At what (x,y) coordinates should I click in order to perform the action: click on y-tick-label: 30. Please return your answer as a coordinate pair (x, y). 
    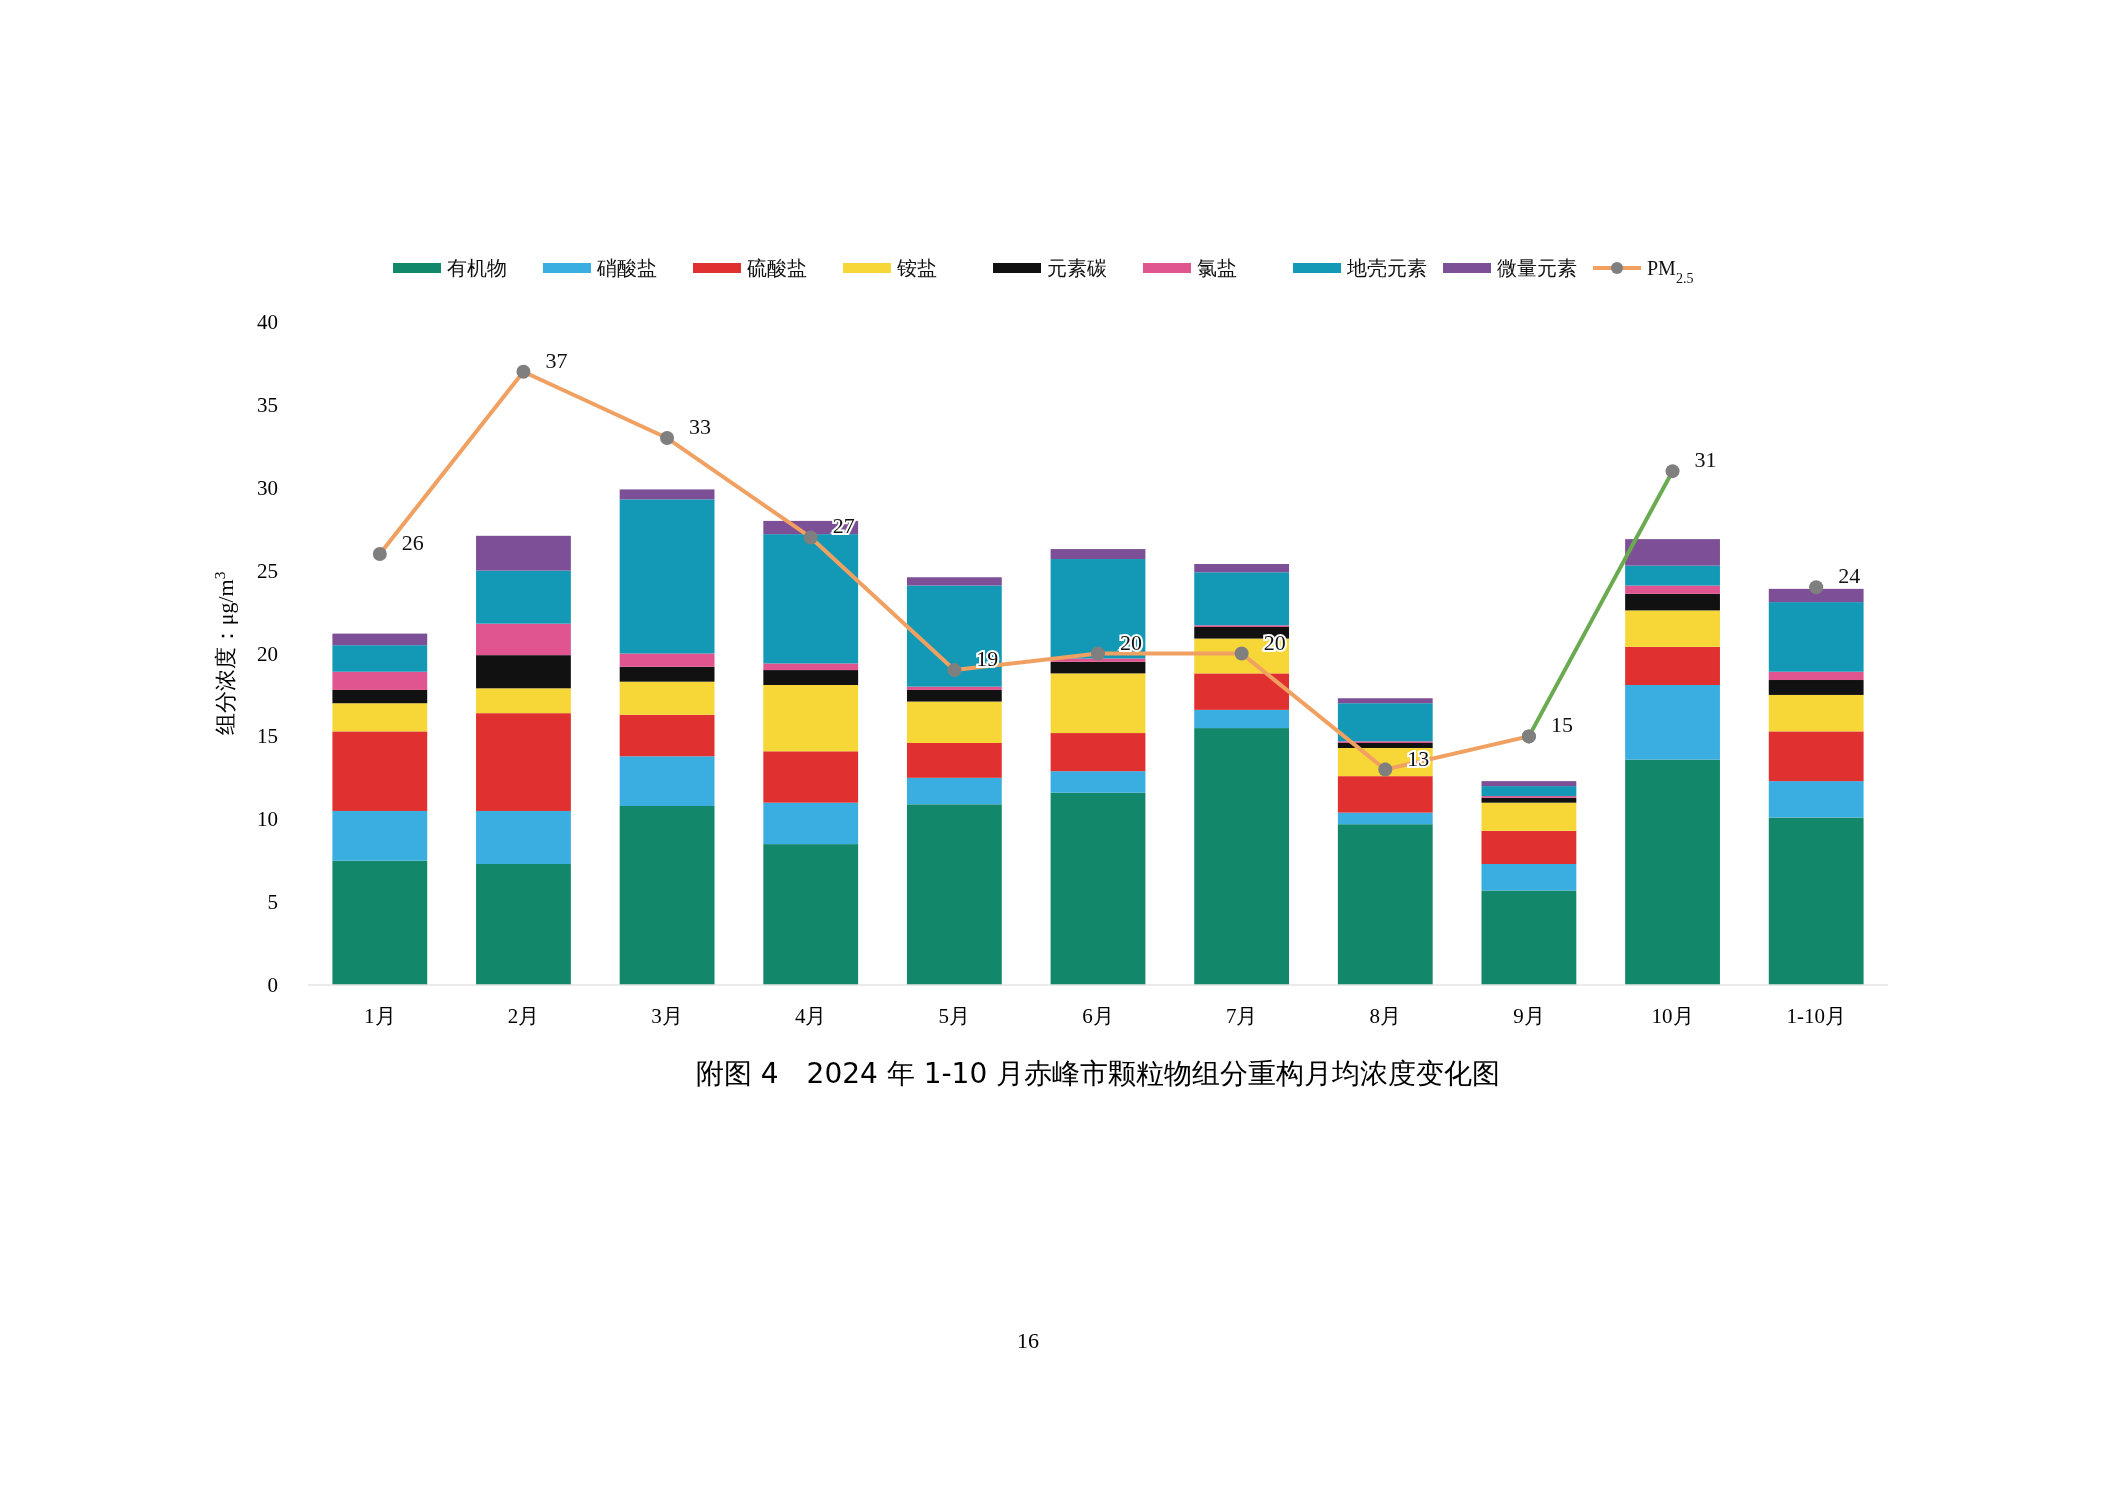
    Looking at the image, I should click on (267, 487).